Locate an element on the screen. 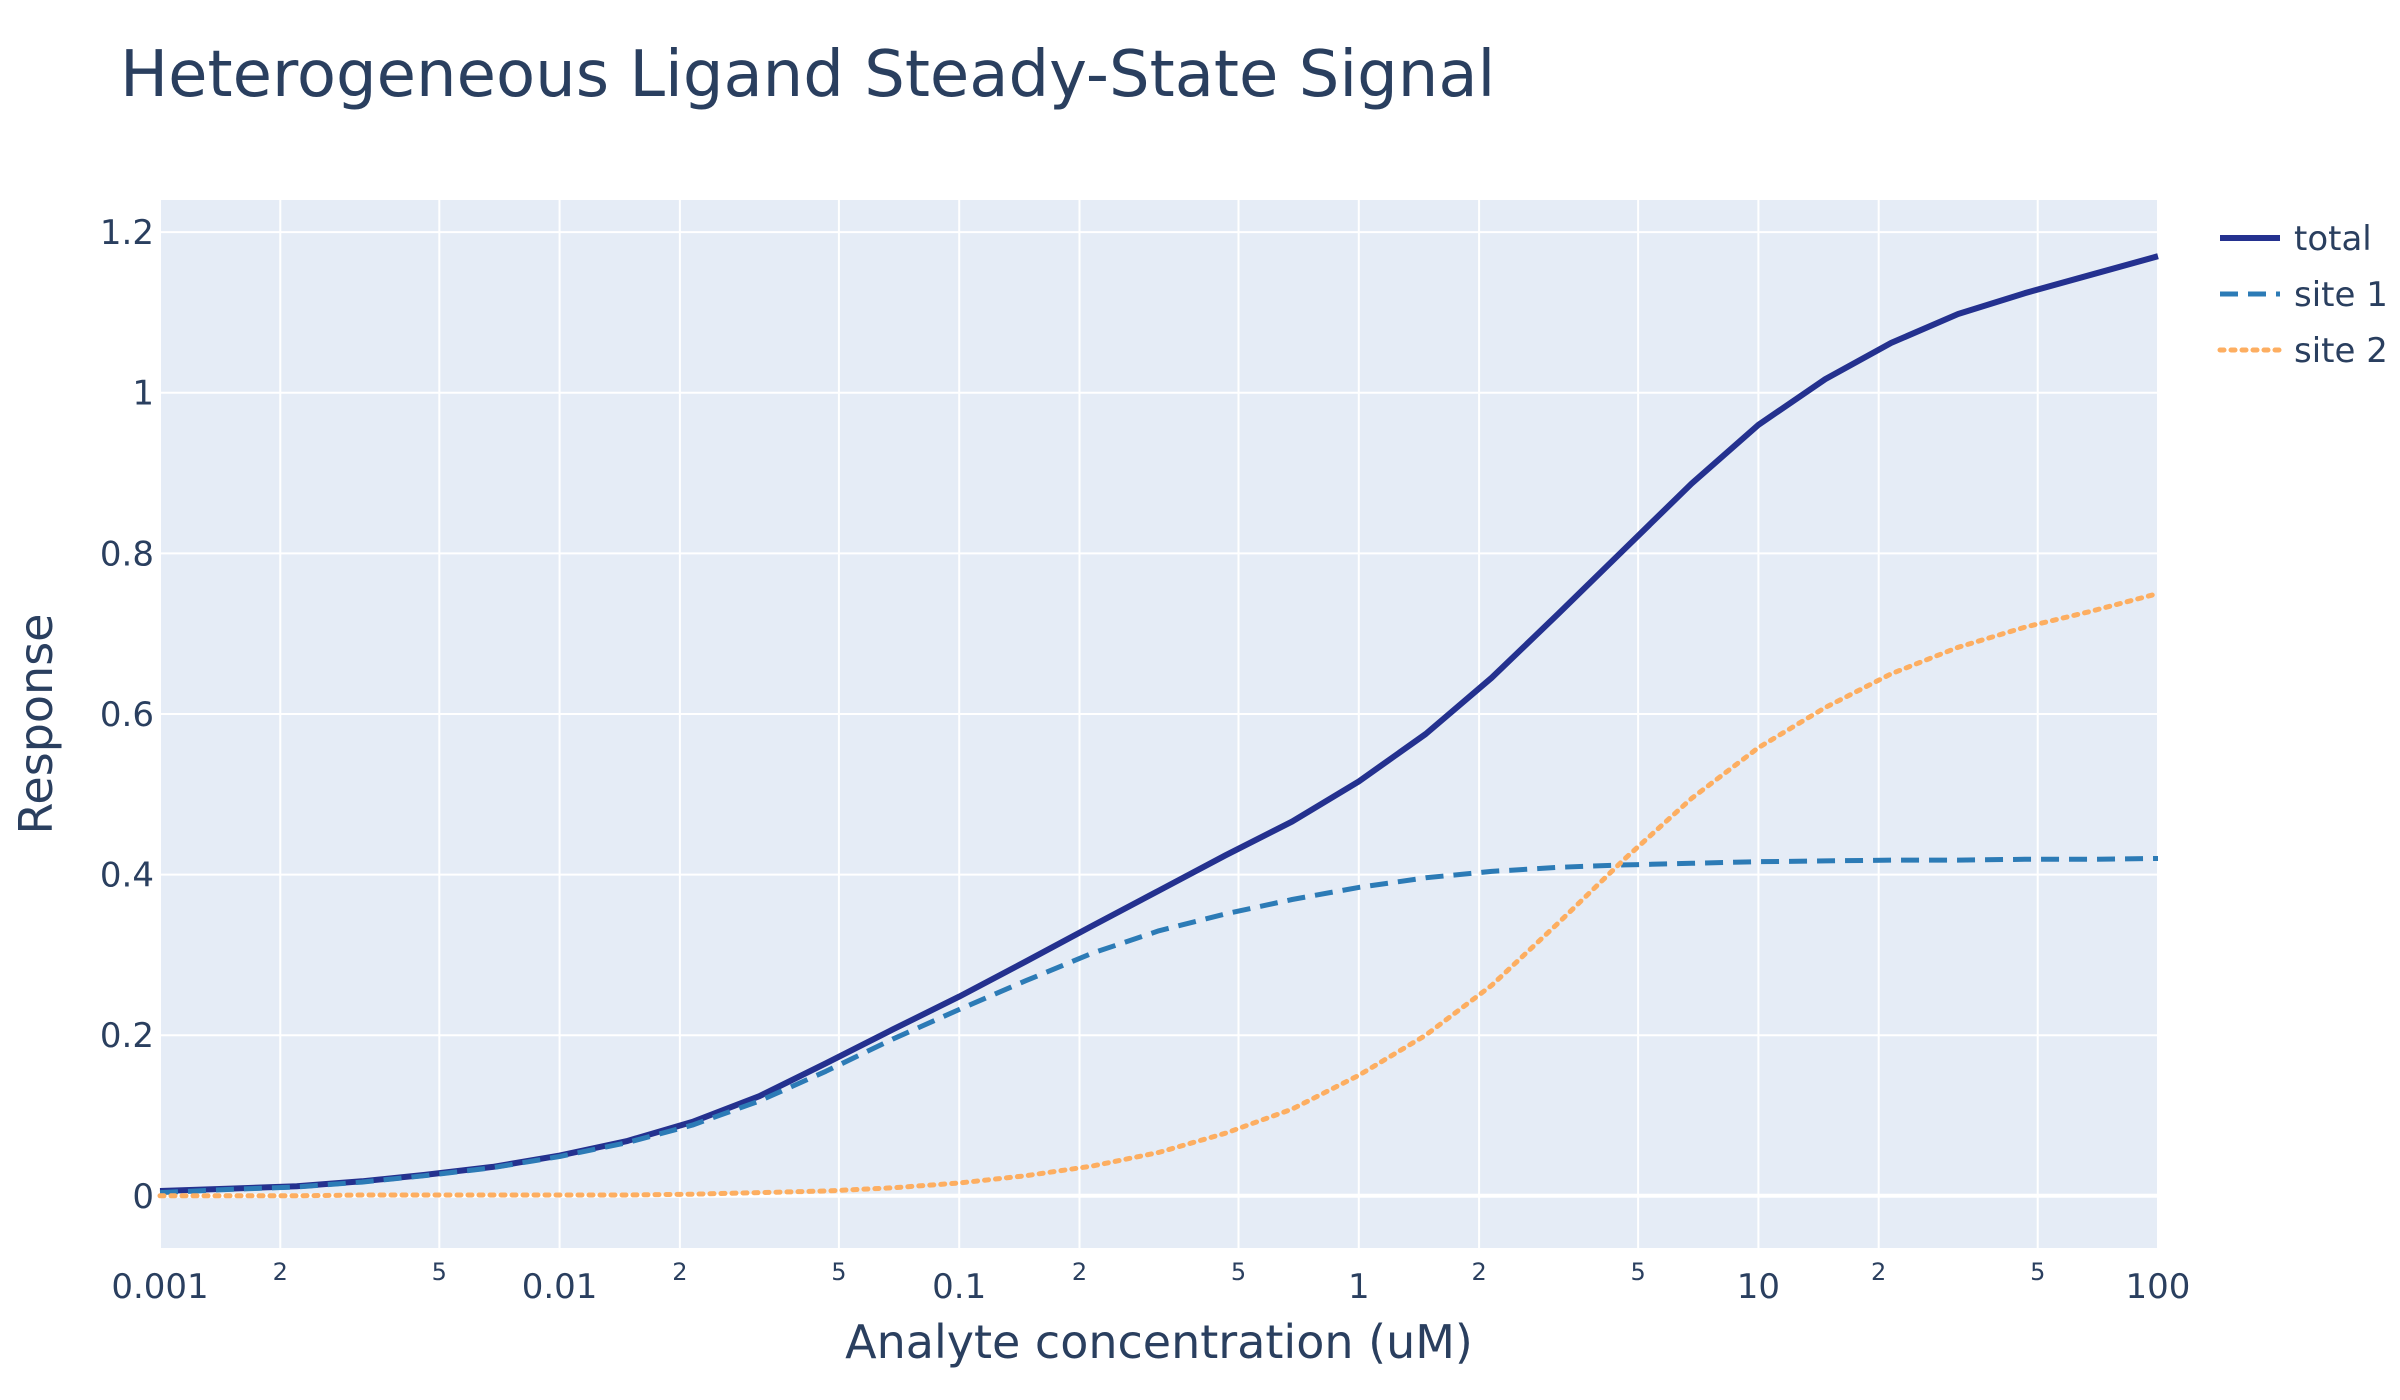  y-tick-label: 1.2 is located at coordinates (127, 233).